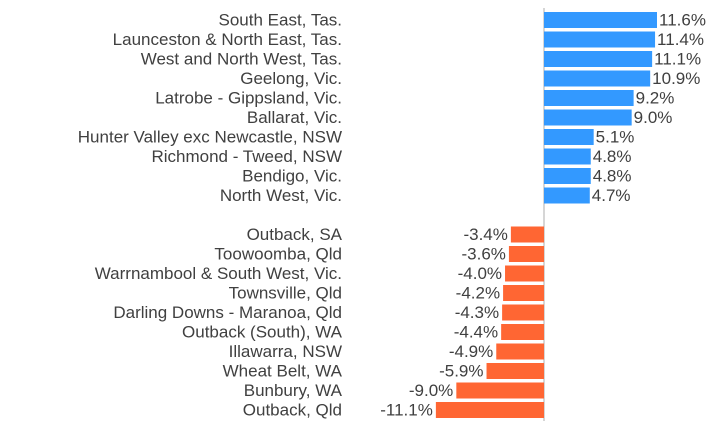 The image size is (713, 421). I want to click on category-label: Launceston & North East, Tas., so click(227, 39).